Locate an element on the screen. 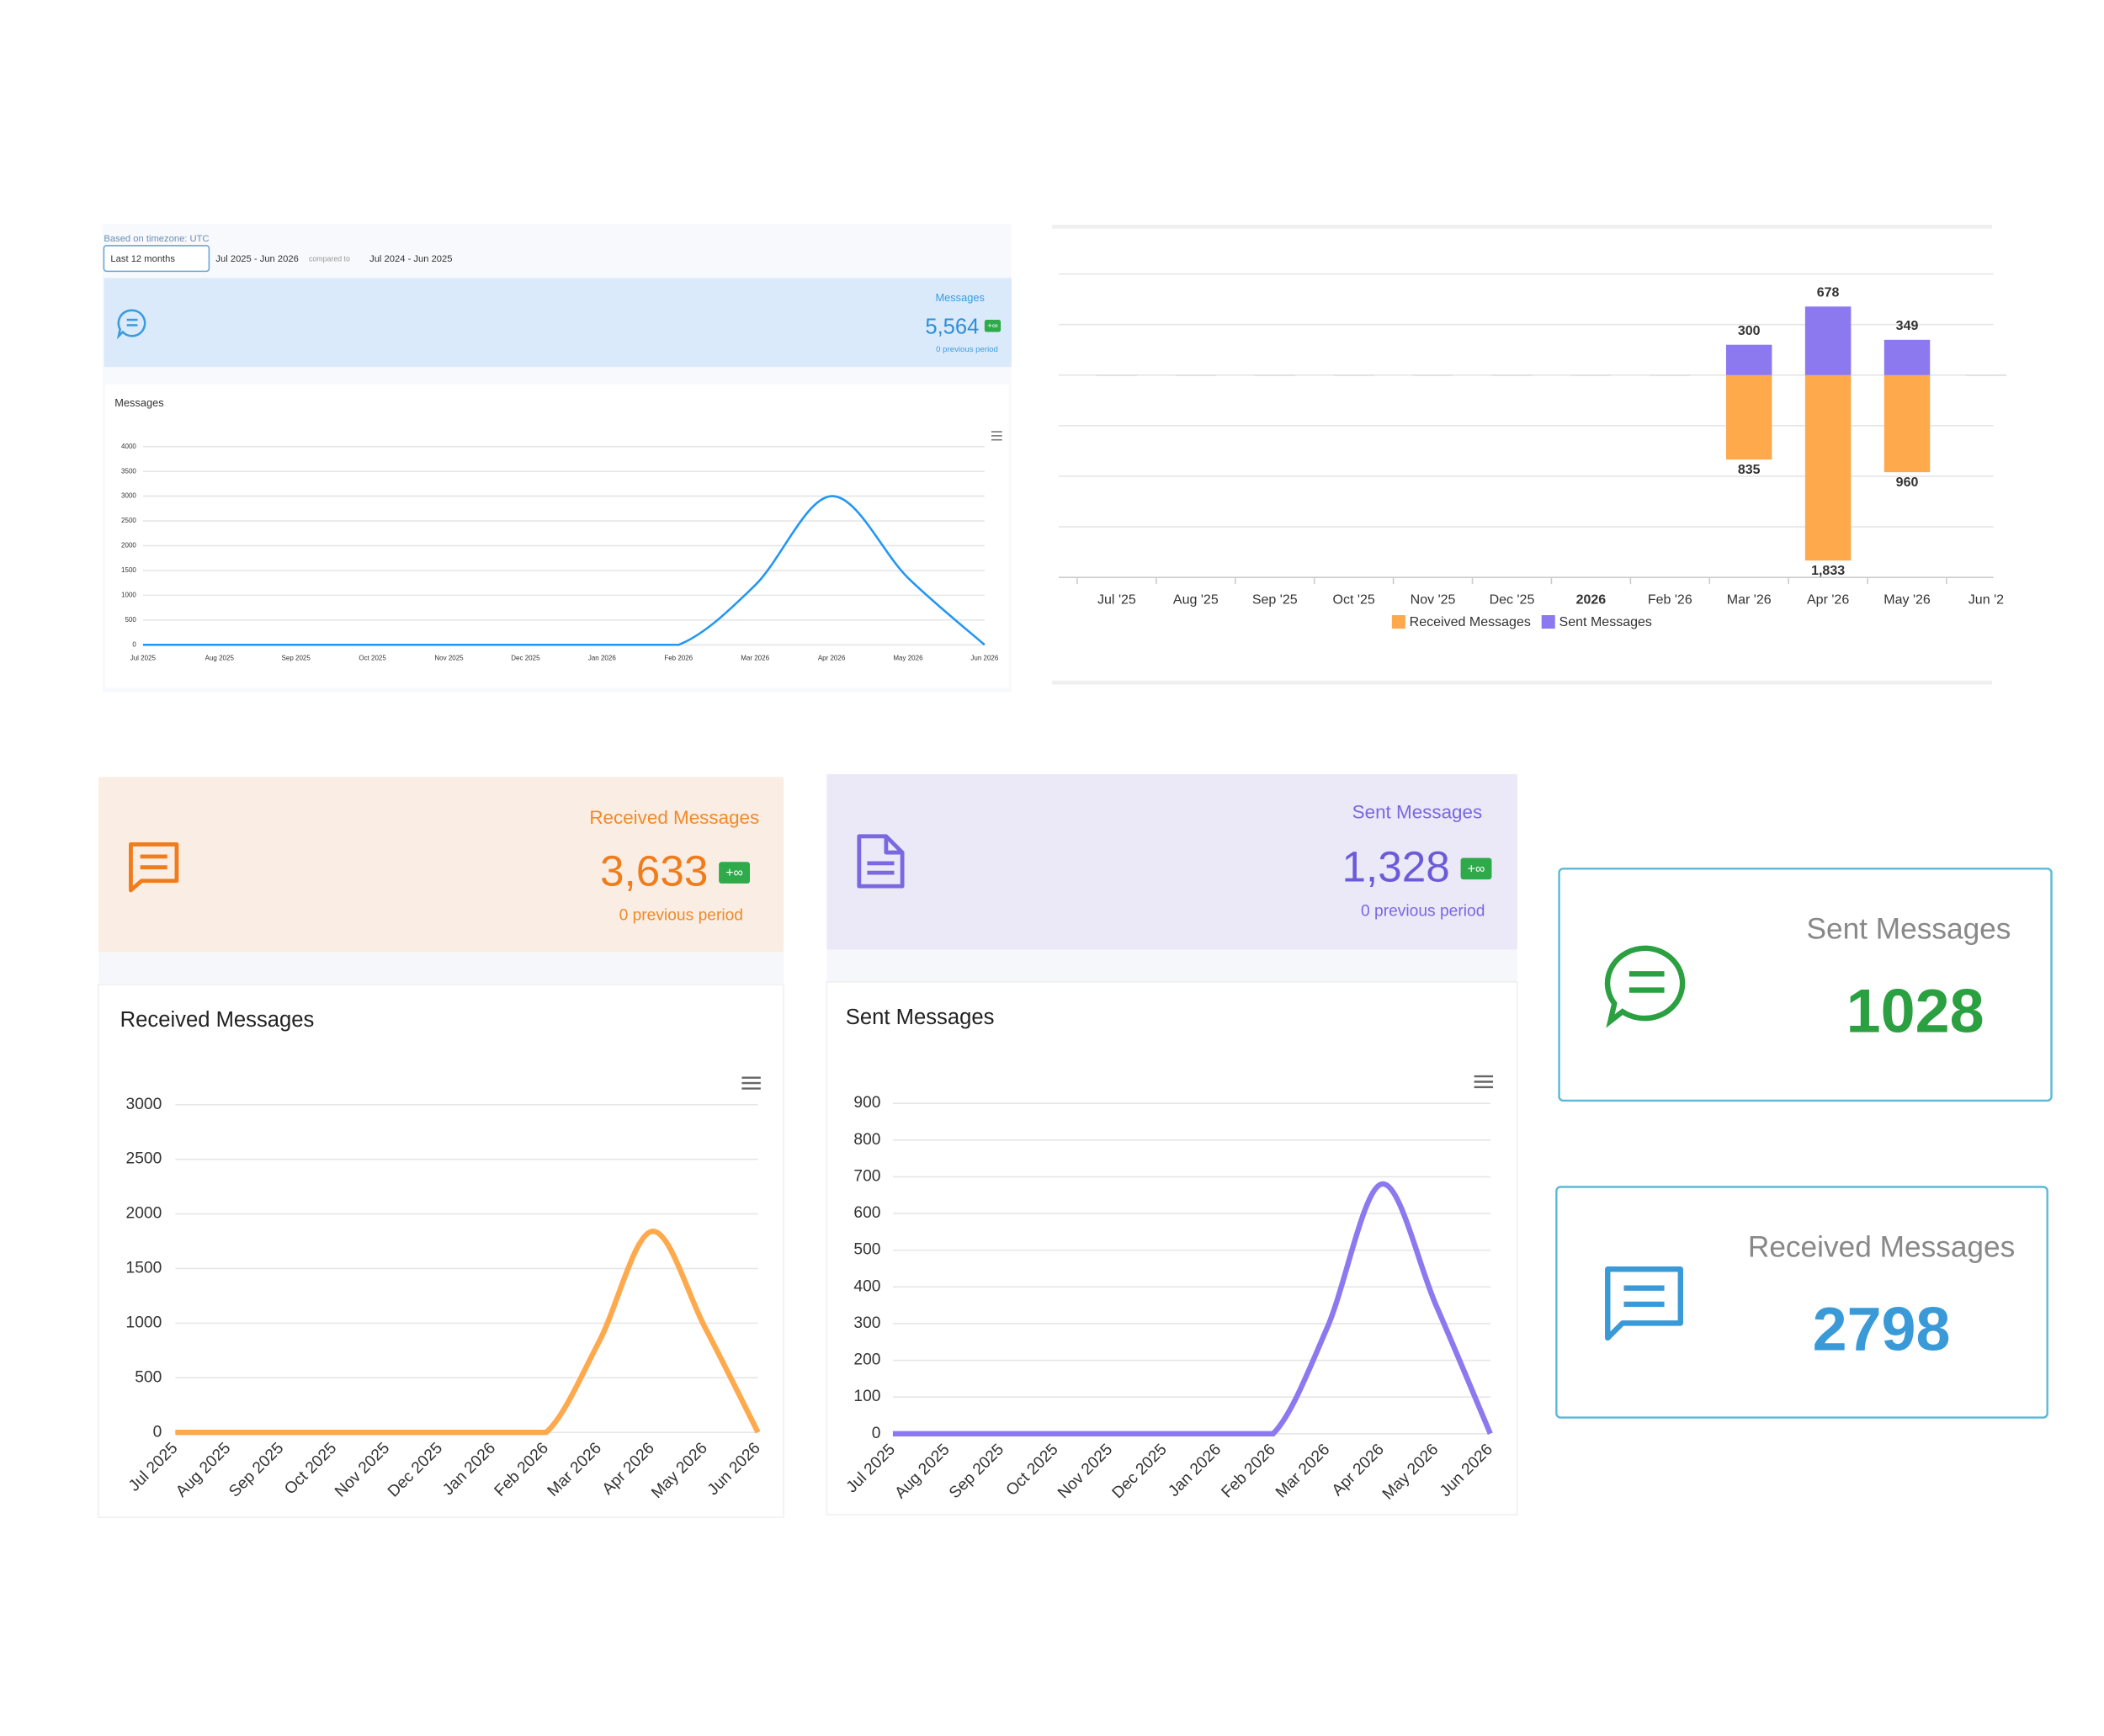 Image resolution: width=2104 pixels, height=1736 pixels. stat-value: 2798 is located at coordinates (1882, 1329).